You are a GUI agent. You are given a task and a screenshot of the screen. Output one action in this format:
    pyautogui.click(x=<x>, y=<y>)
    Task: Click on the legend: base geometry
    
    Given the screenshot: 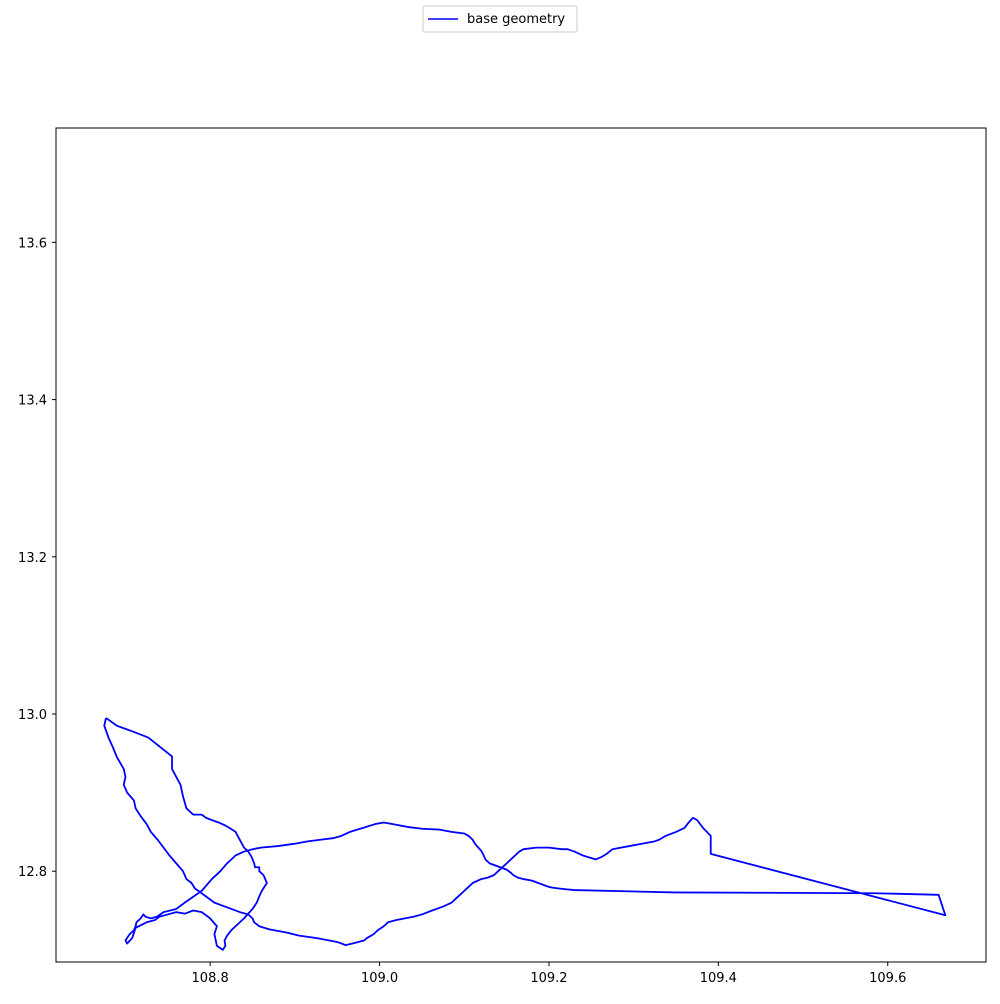 What is the action you would take?
    pyautogui.click(x=500, y=19)
    